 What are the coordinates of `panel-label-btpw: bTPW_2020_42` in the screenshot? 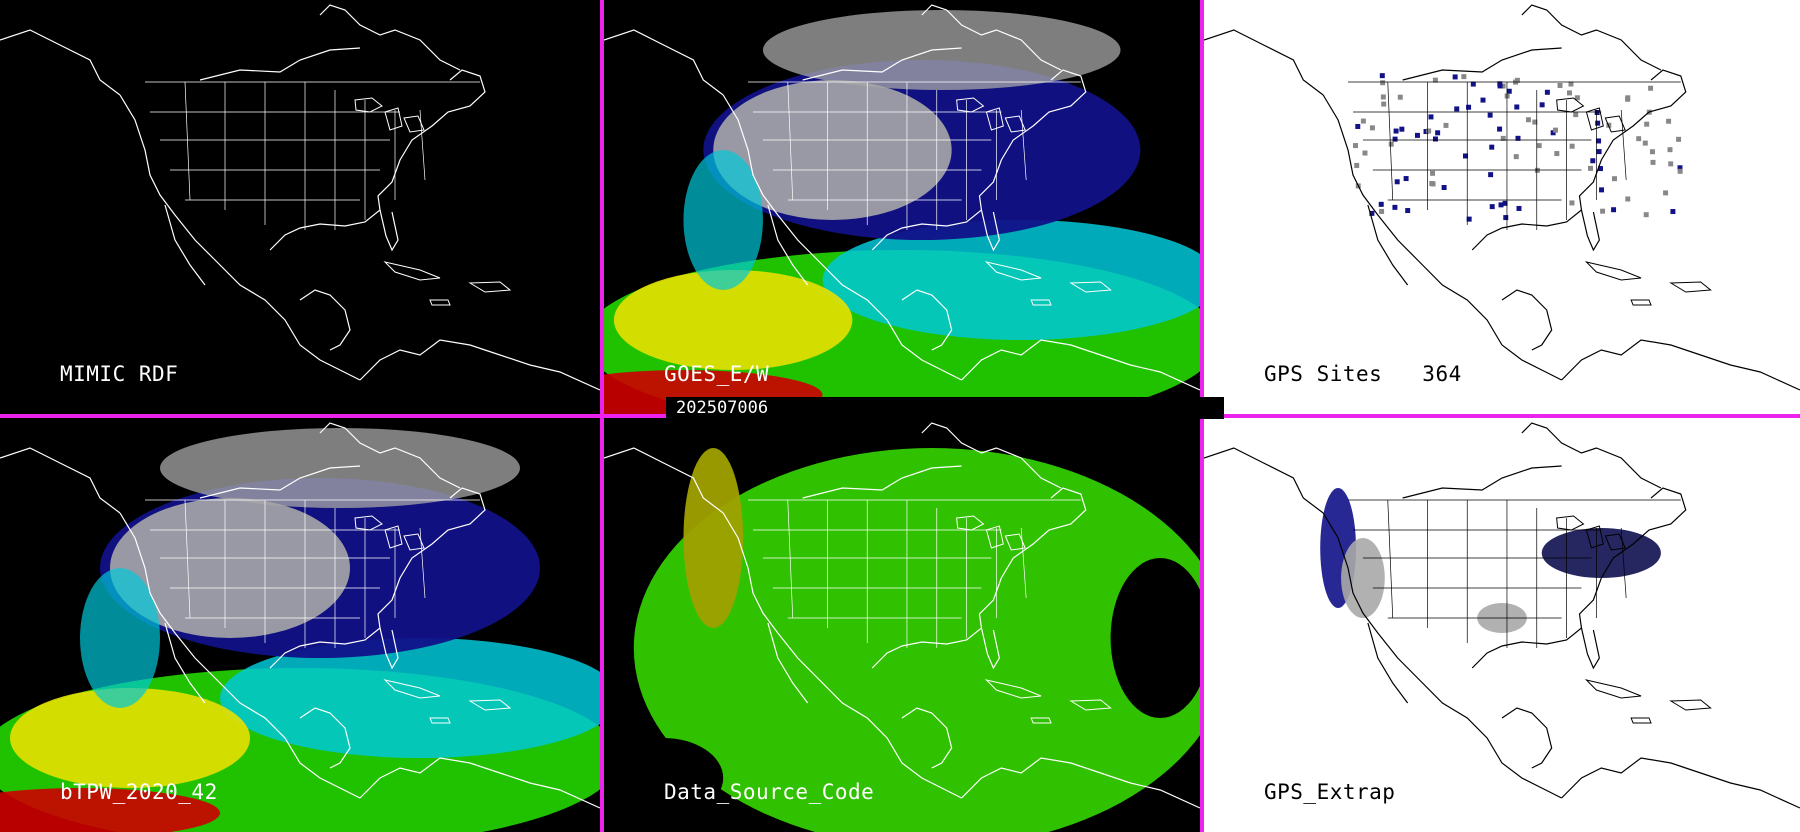 It's located at (139, 792).